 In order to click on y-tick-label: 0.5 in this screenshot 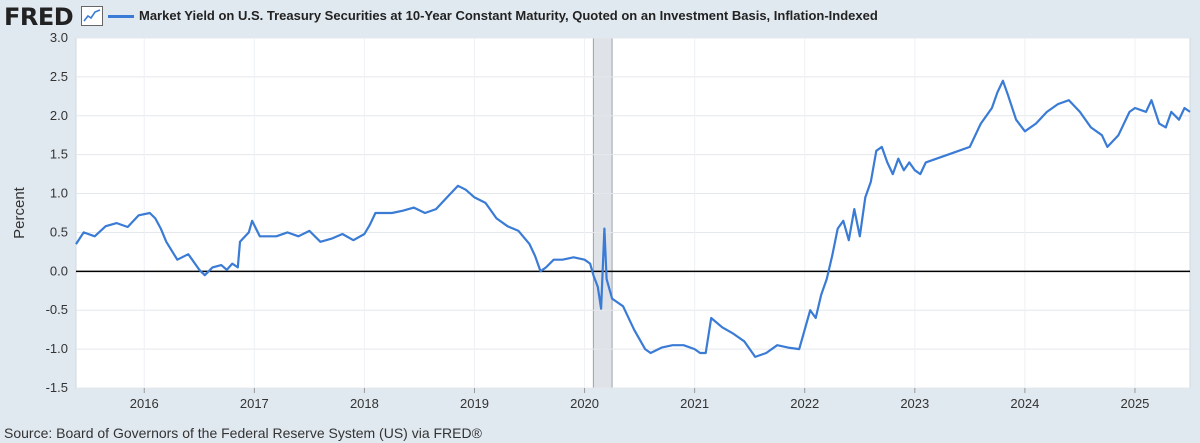, I will do `click(59, 231)`.